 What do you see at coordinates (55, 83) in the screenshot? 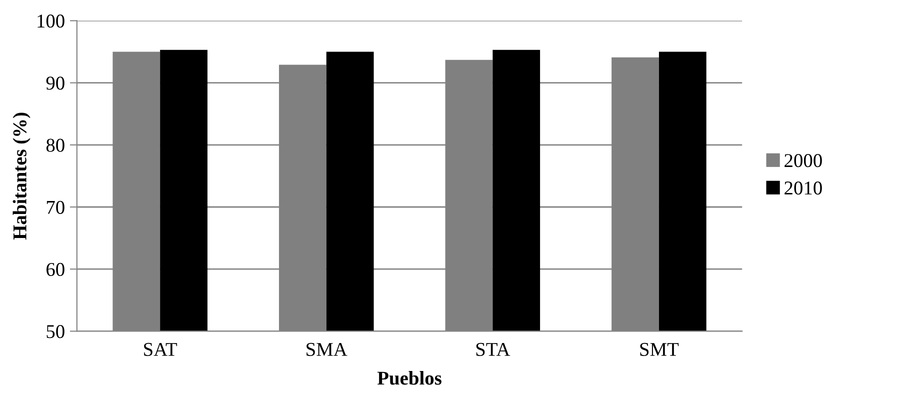
I see `y-tick-label: 90` at bounding box center [55, 83].